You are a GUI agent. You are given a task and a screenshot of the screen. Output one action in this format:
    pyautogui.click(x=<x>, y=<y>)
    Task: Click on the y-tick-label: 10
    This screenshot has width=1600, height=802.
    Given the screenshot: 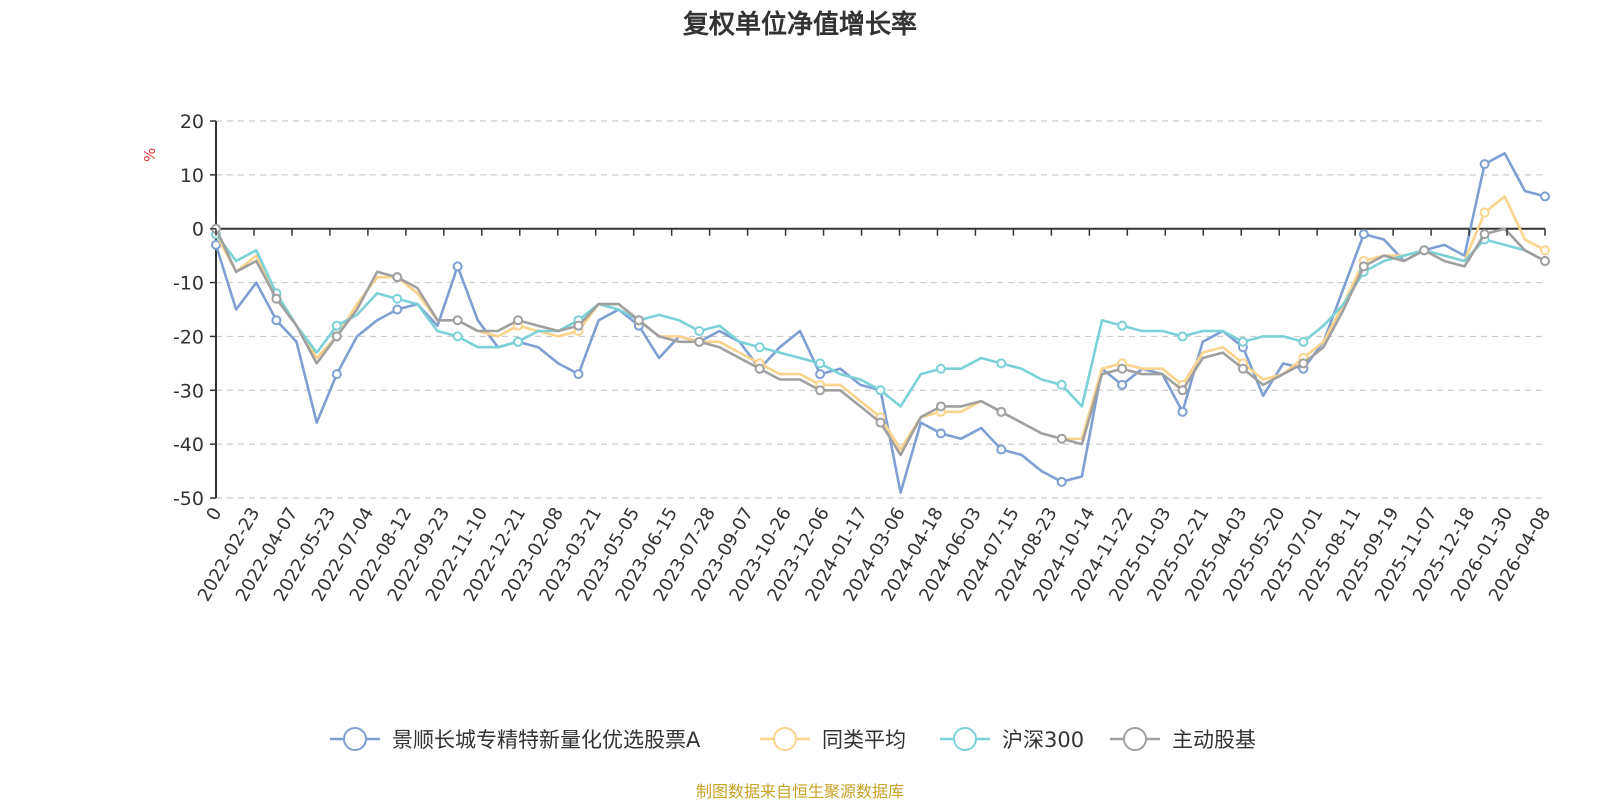 What is the action you would take?
    pyautogui.click(x=192, y=176)
    